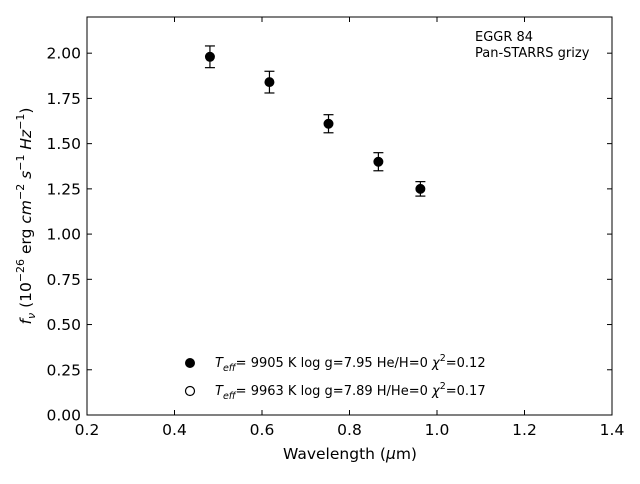  What do you see at coordinates (402, 391) in the screenshot?
I see `legend-2-composition: H/He=0` at bounding box center [402, 391].